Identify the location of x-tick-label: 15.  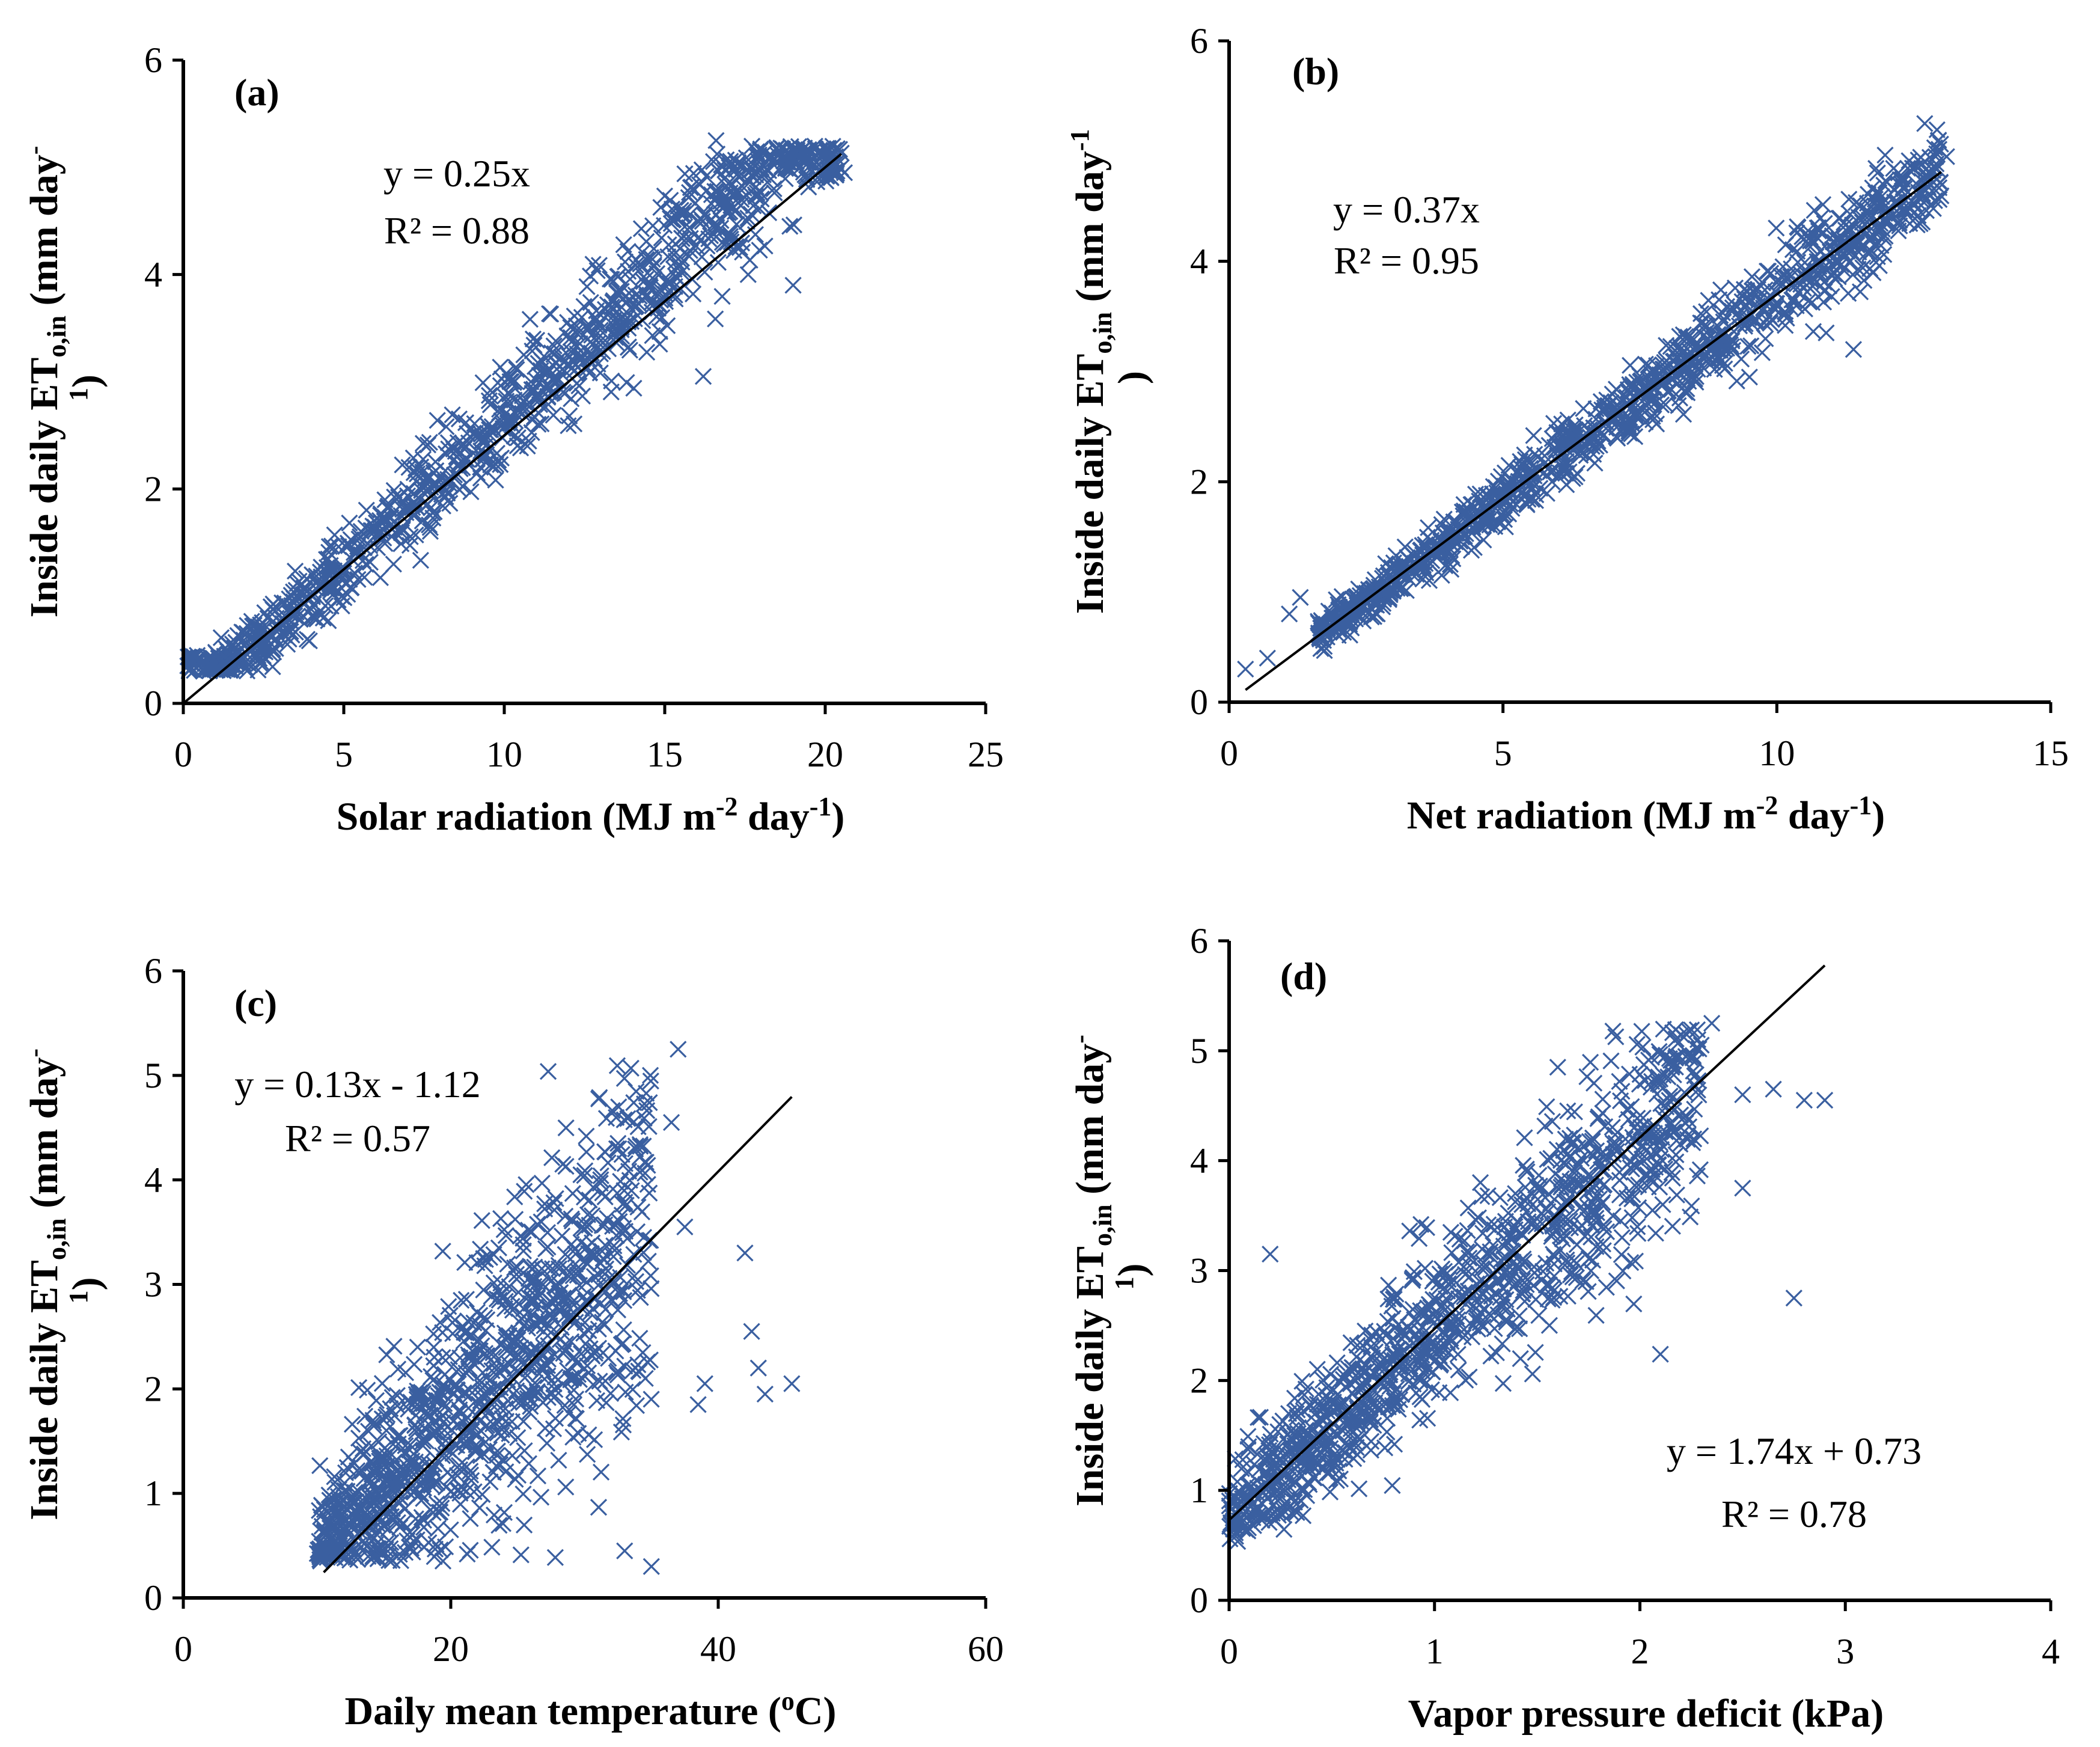
(665, 754).